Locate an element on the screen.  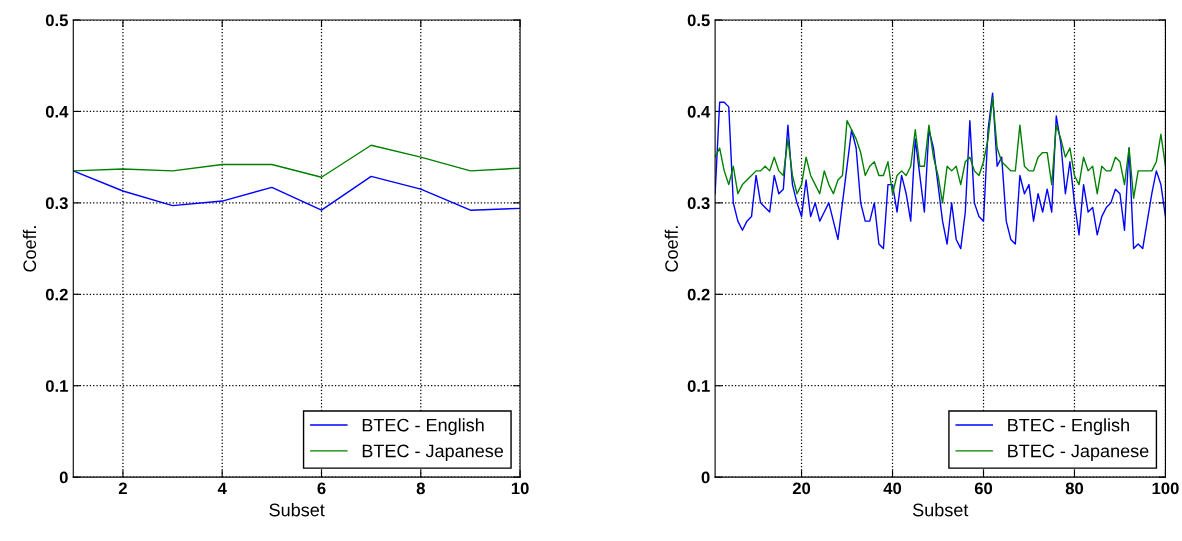
x-tick-label: 6 is located at coordinates (321, 488).